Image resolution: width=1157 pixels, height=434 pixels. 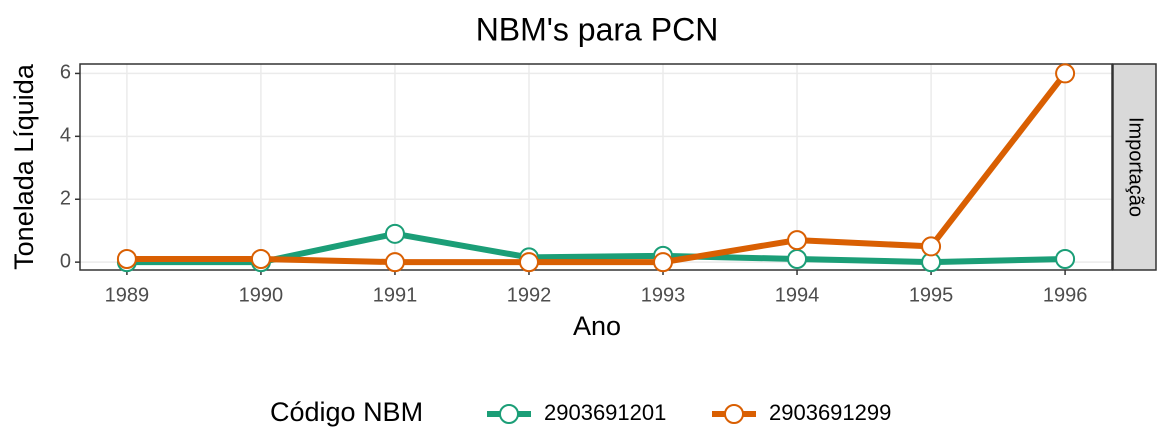 What do you see at coordinates (663, 295) in the screenshot?
I see `x-tick-label: 1993` at bounding box center [663, 295].